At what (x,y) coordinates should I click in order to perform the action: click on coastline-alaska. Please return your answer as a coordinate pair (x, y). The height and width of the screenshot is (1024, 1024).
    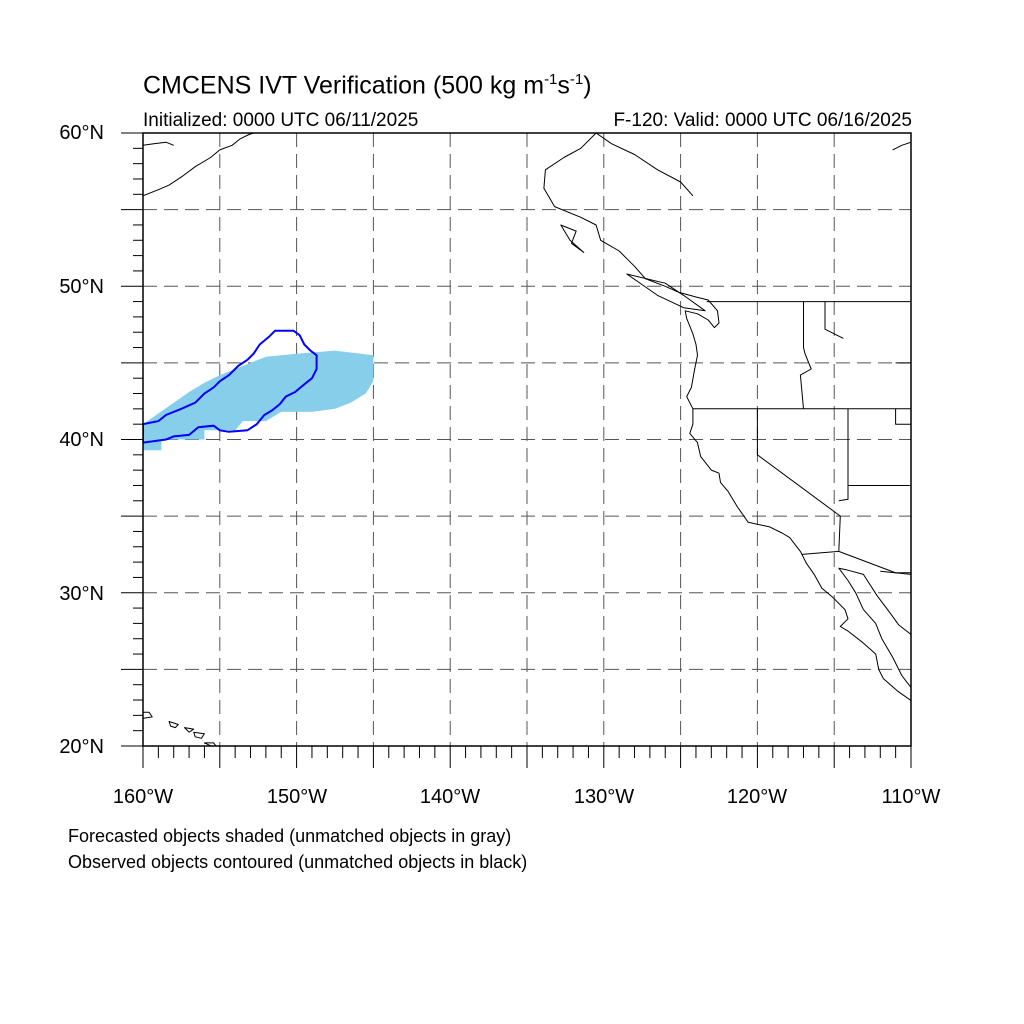
    Looking at the image, I should click on (198, 165).